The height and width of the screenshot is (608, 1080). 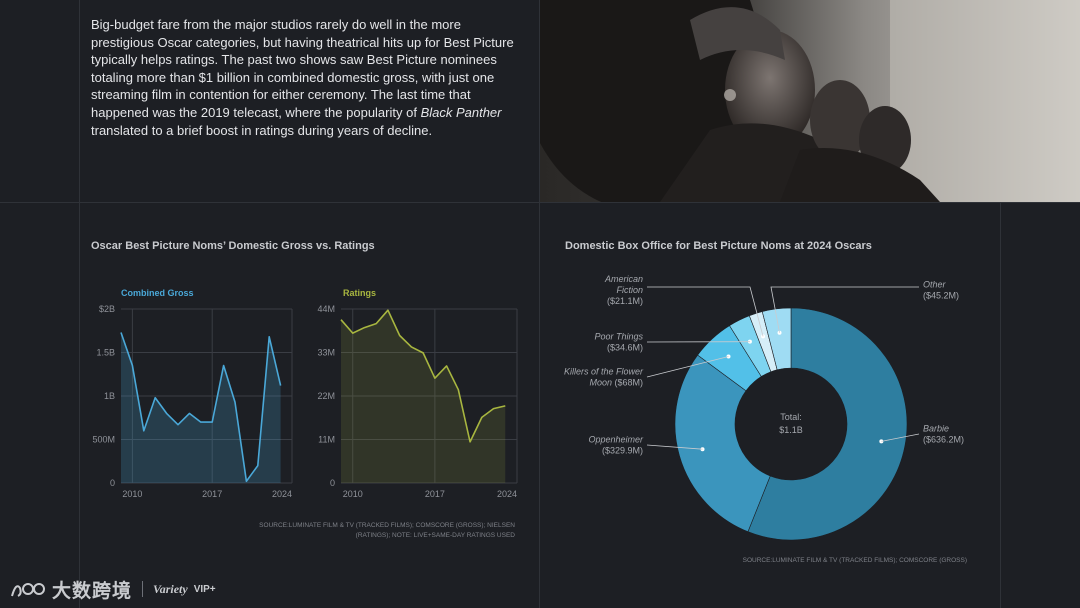 What do you see at coordinates (625, 348) in the screenshot?
I see `donut-slice-label: ($34.6M)` at bounding box center [625, 348].